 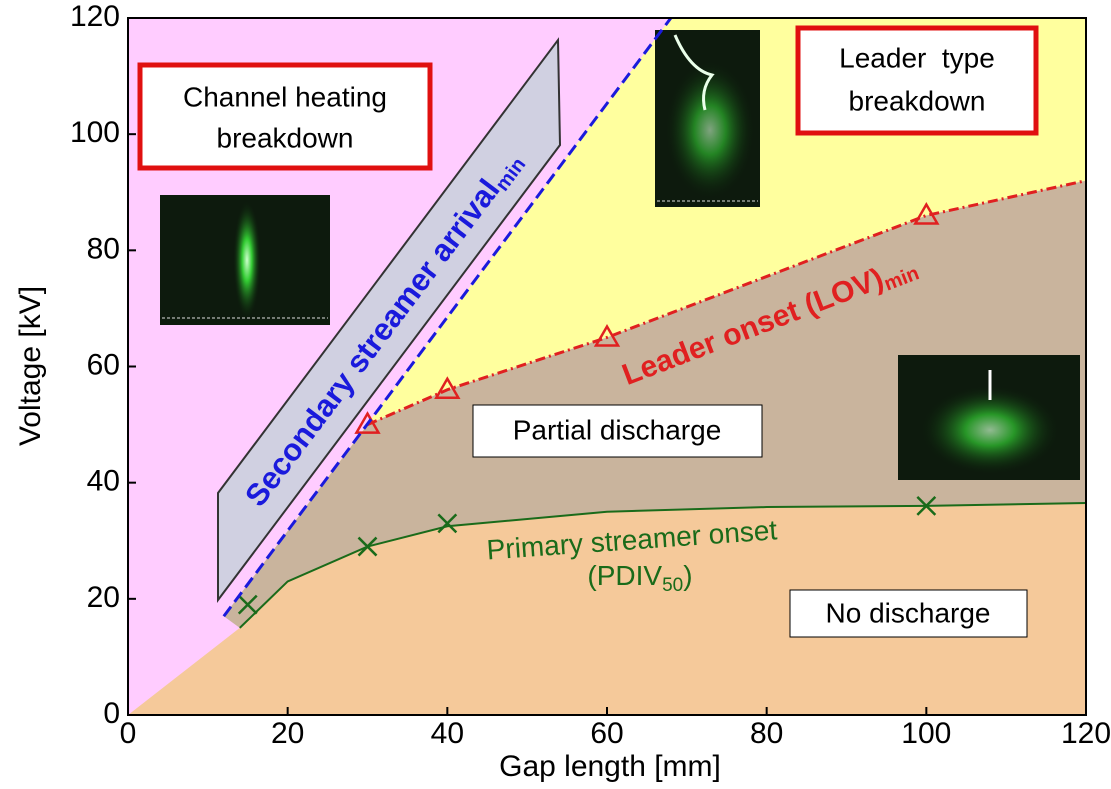 What do you see at coordinates (285, 96) in the screenshot?
I see `annotation: Channel heating` at bounding box center [285, 96].